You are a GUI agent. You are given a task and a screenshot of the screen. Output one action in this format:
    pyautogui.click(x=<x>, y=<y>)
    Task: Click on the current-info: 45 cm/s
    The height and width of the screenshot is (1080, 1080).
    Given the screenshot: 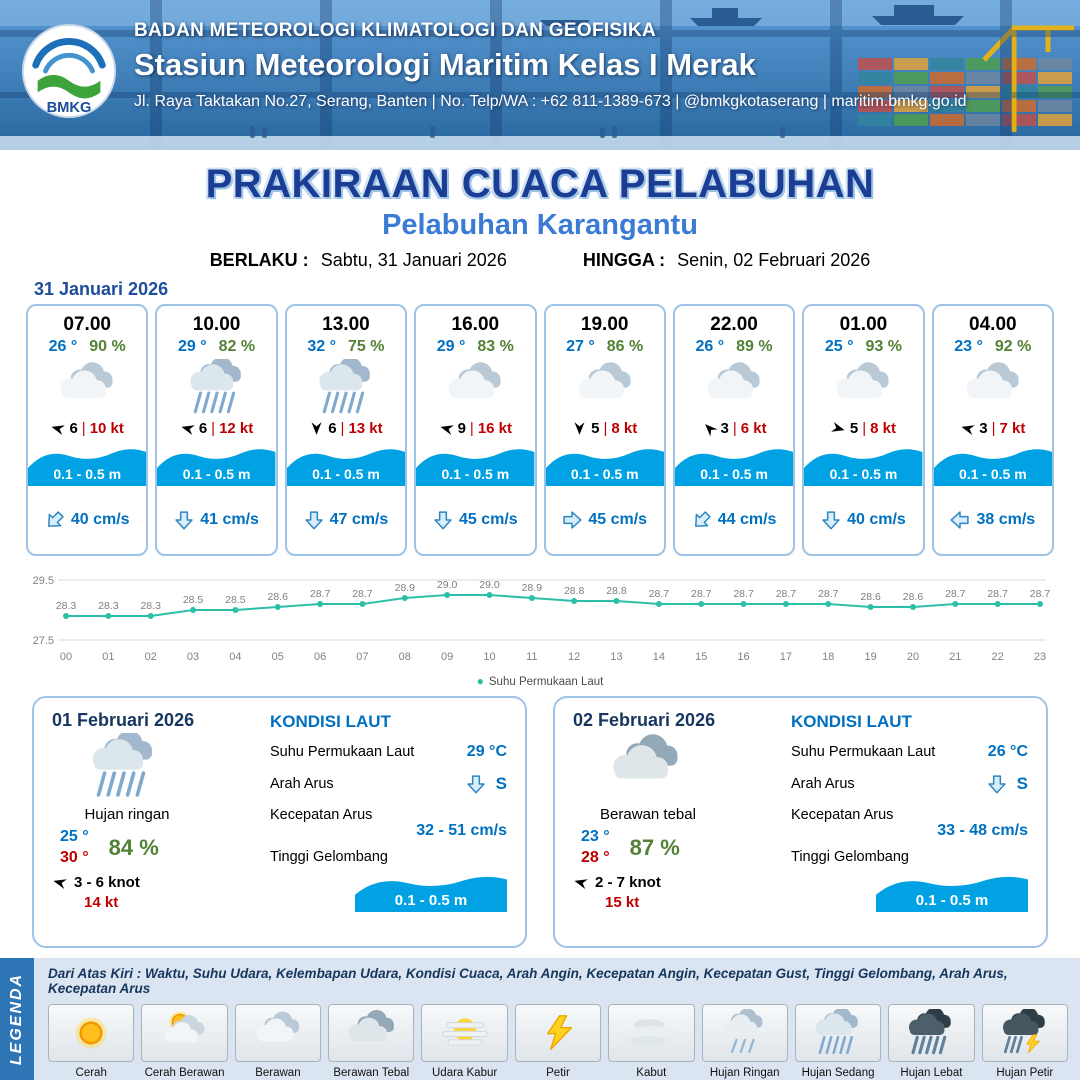 What is the action you would take?
    pyautogui.click(x=475, y=520)
    